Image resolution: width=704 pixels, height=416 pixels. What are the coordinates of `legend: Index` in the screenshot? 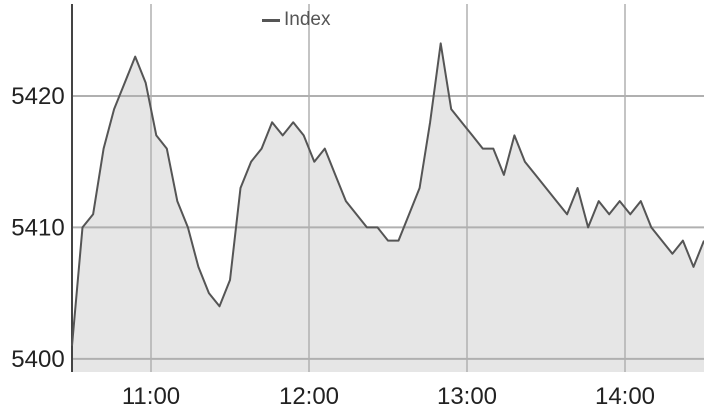 It's located at (296, 20).